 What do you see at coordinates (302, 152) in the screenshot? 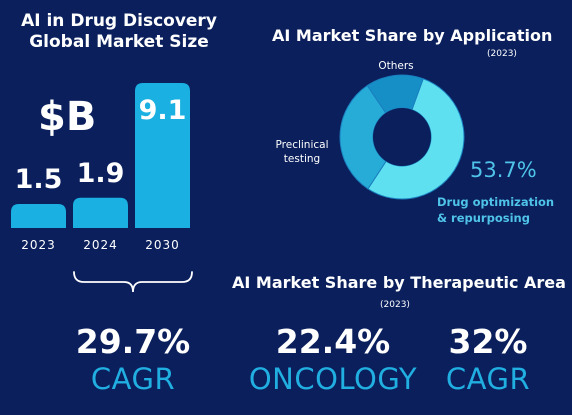
I see `slice-label-preclinical: Preclinical testing` at bounding box center [302, 152].